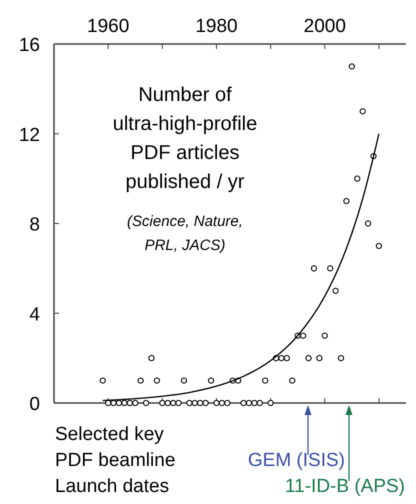 The width and height of the screenshot is (416, 504). Describe the element at coordinates (34, 404) in the screenshot. I see `y-tick-label: 0` at that location.